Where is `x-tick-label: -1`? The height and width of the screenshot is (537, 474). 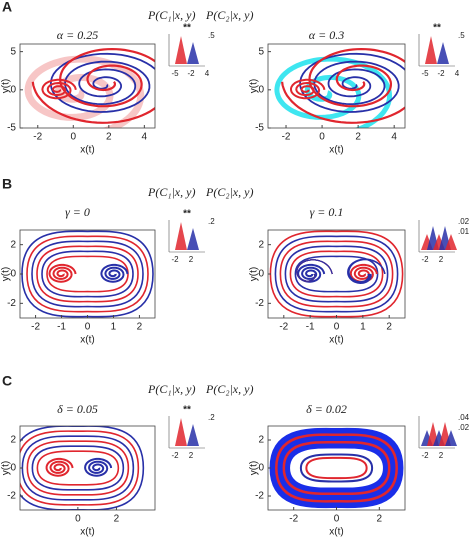 x-tick-label: -1 is located at coordinates (310, 327).